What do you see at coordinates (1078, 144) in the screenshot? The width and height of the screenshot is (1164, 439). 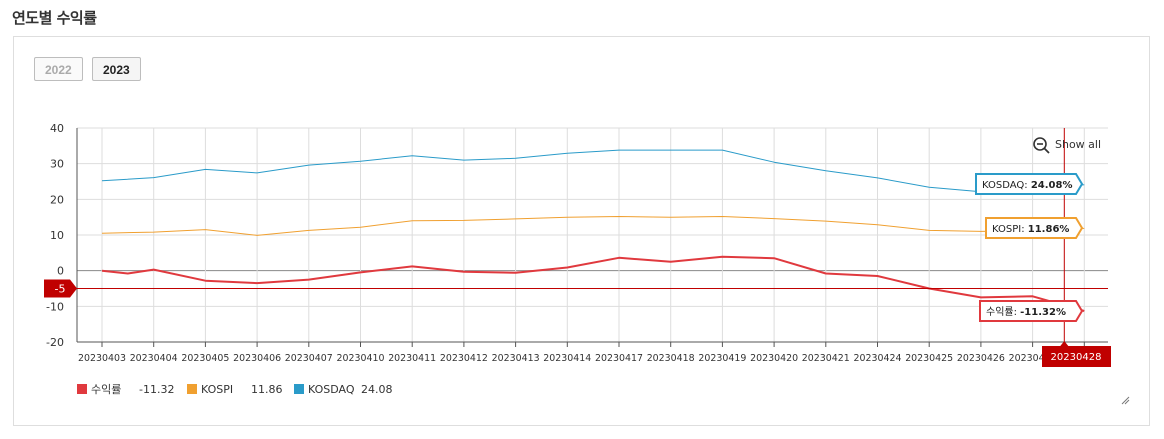 I see `show-all-button: Show all` at bounding box center [1078, 144].